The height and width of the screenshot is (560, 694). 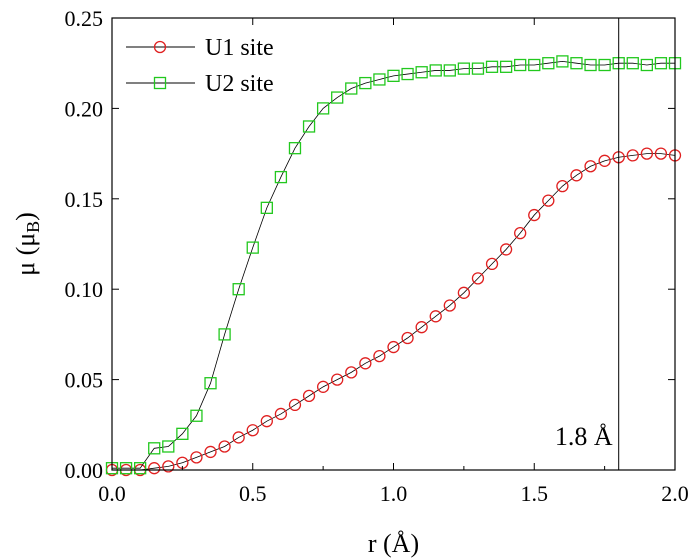 What do you see at coordinates (200, 66) in the screenshot?
I see `legend: U1 site U2 site` at bounding box center [200, 66].